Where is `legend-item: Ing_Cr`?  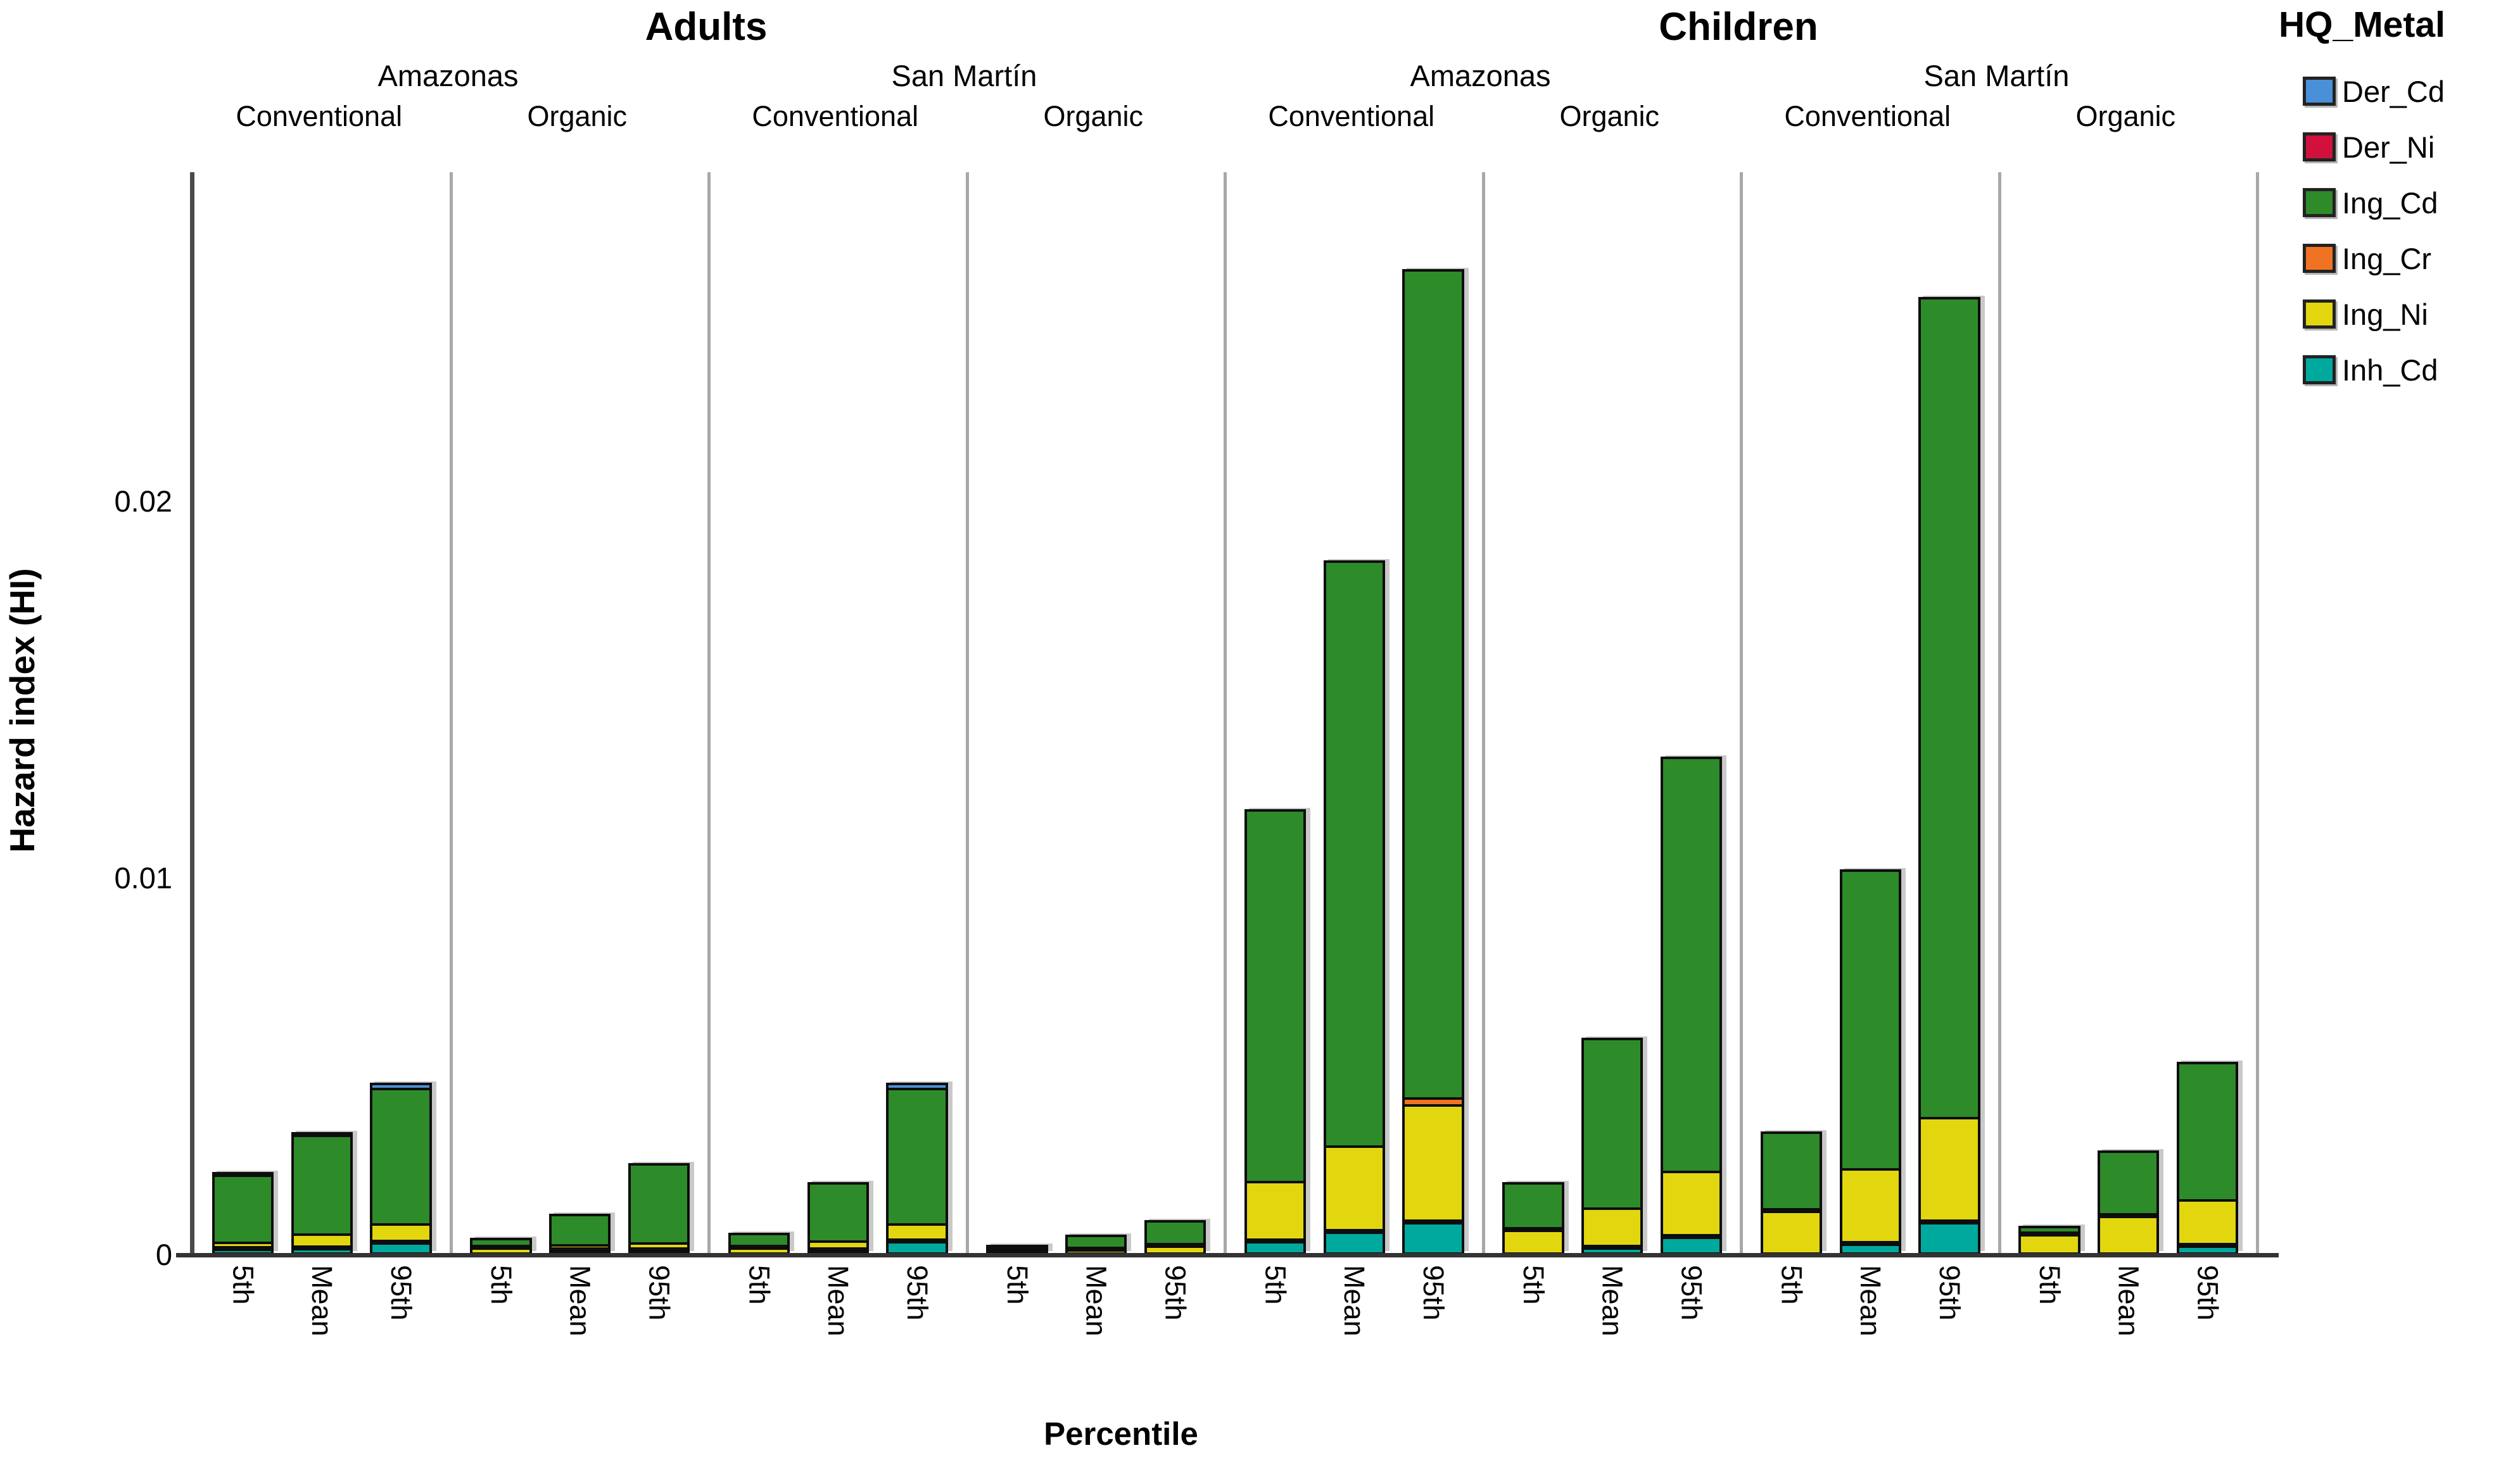
legend-item: Ing_Cr is located at coordinates (2398, 258).